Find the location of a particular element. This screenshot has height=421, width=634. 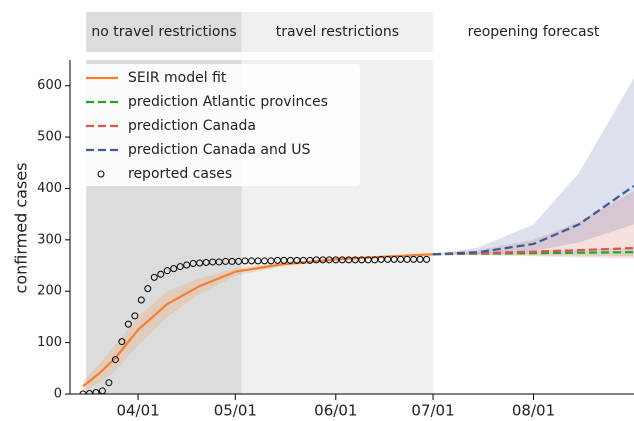

region-label: reopening forecast is located at coordinates (534, 32).